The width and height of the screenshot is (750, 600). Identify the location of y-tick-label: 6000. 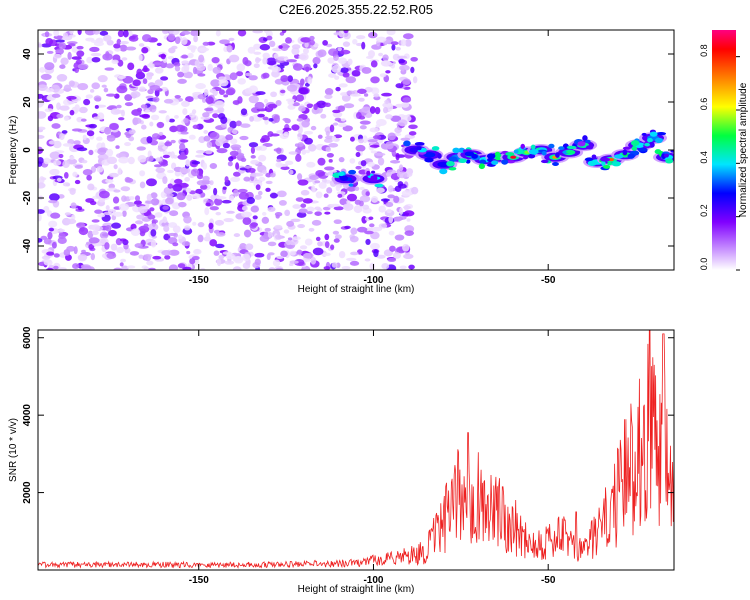
(27, 337).